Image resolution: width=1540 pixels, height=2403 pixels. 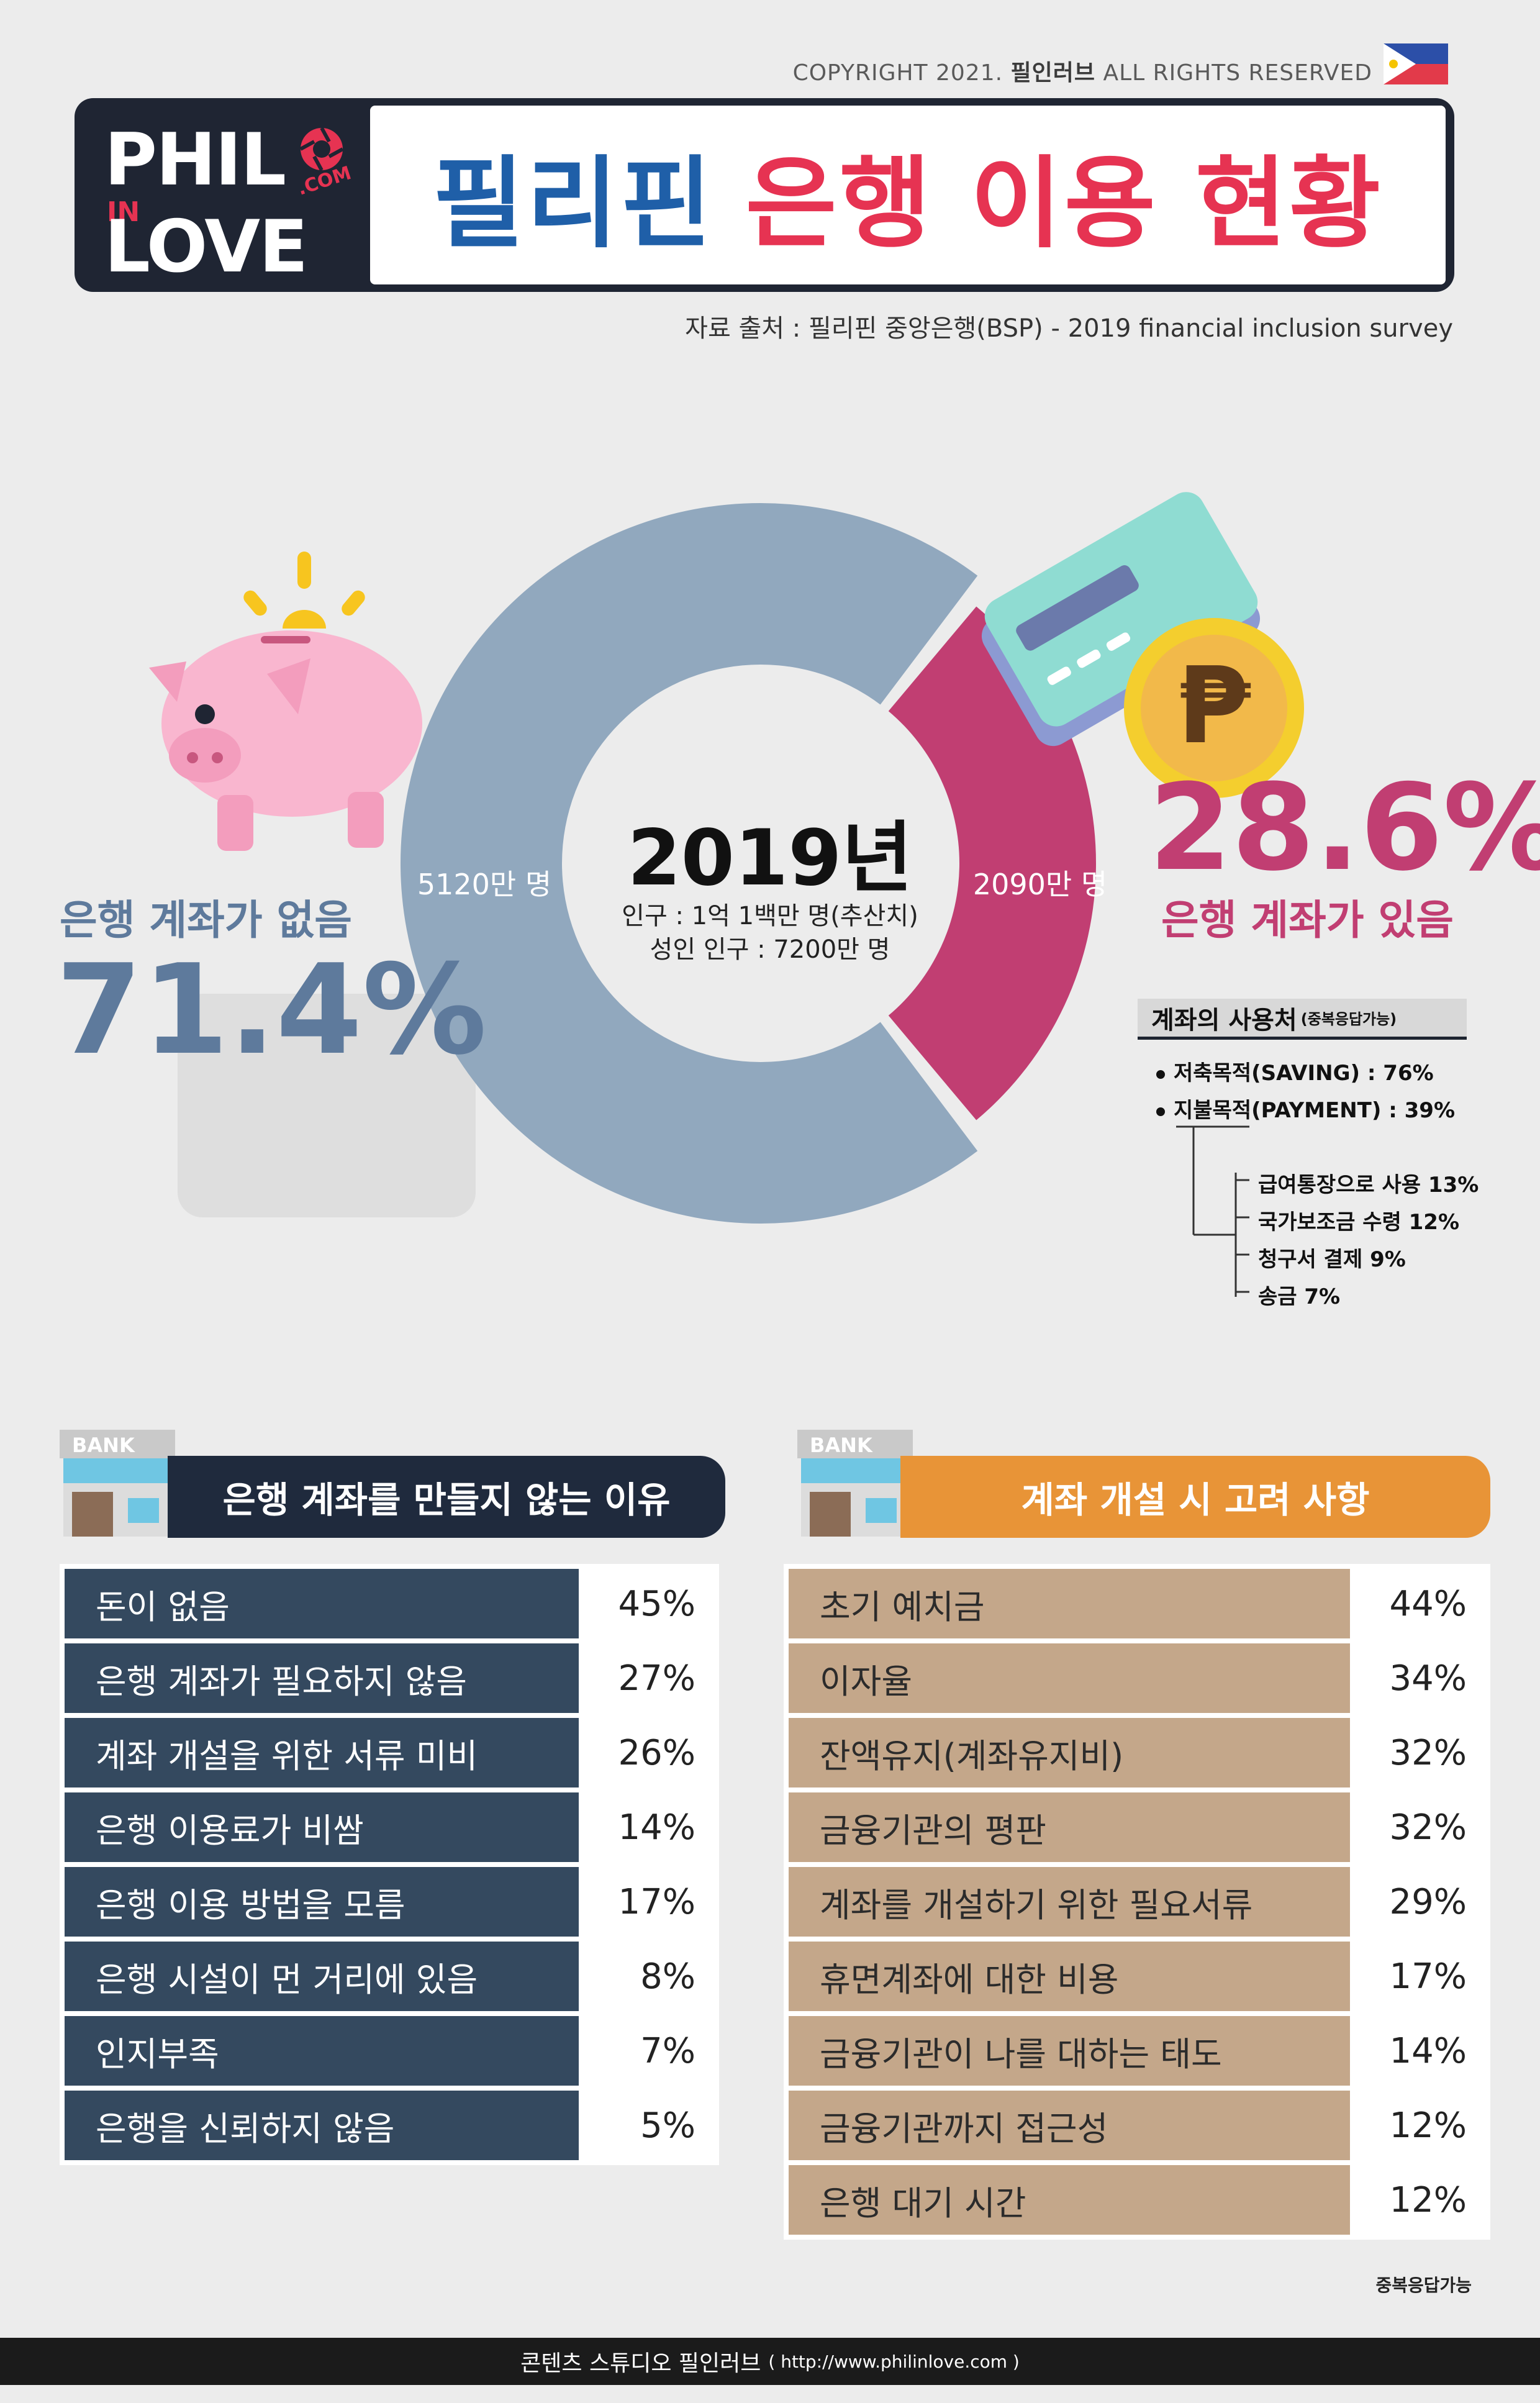 I want to click on has-account-percent: 28.6%, so click(x=1344, y=828).